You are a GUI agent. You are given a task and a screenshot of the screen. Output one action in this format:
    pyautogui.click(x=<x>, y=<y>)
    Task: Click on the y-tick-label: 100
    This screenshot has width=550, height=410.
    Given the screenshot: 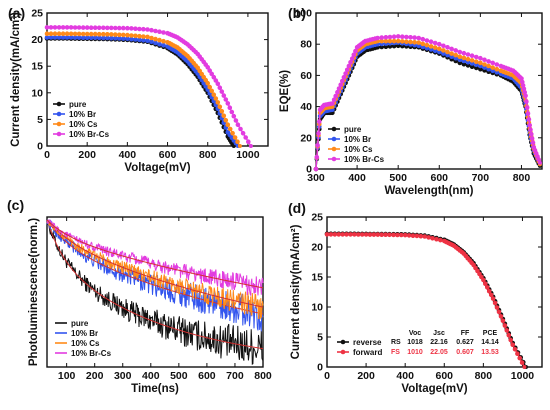 What is the action you would take?
    pyautogui.click(x=303, y=14)
    